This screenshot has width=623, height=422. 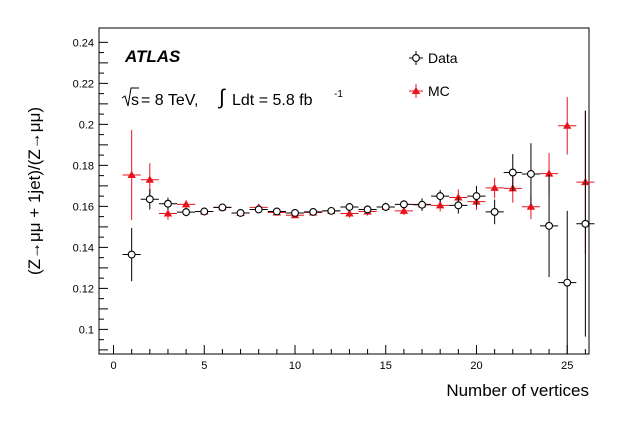 I want to click on legend-mc-label: MC, so click(x=439, y=91).